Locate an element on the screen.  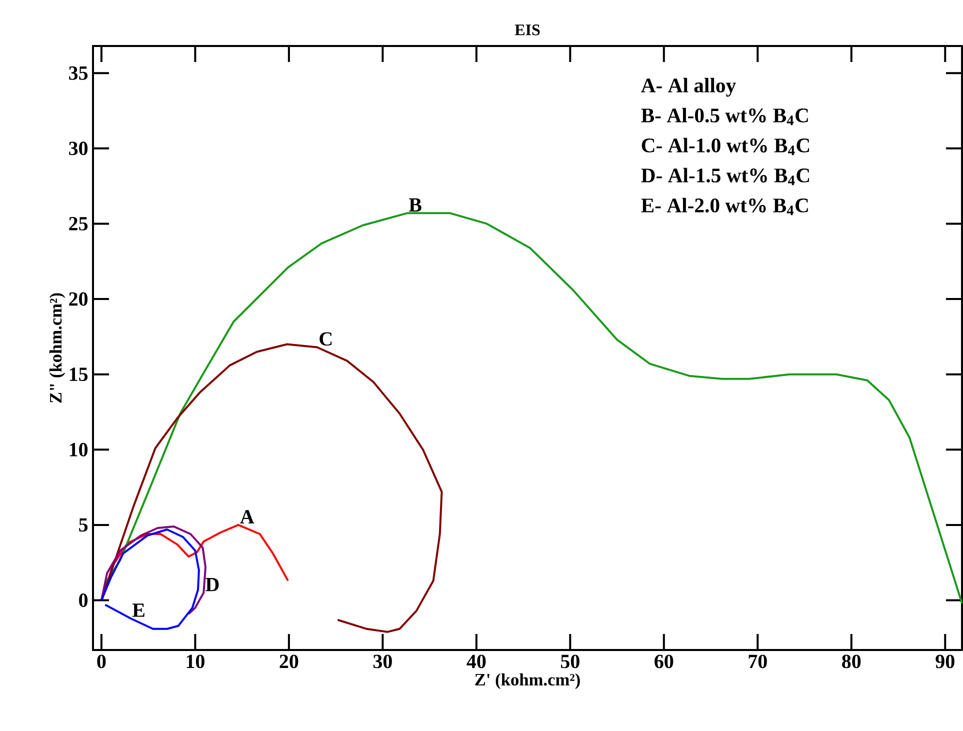
x-tick-label: 40 is located at coordinates (476, 661).